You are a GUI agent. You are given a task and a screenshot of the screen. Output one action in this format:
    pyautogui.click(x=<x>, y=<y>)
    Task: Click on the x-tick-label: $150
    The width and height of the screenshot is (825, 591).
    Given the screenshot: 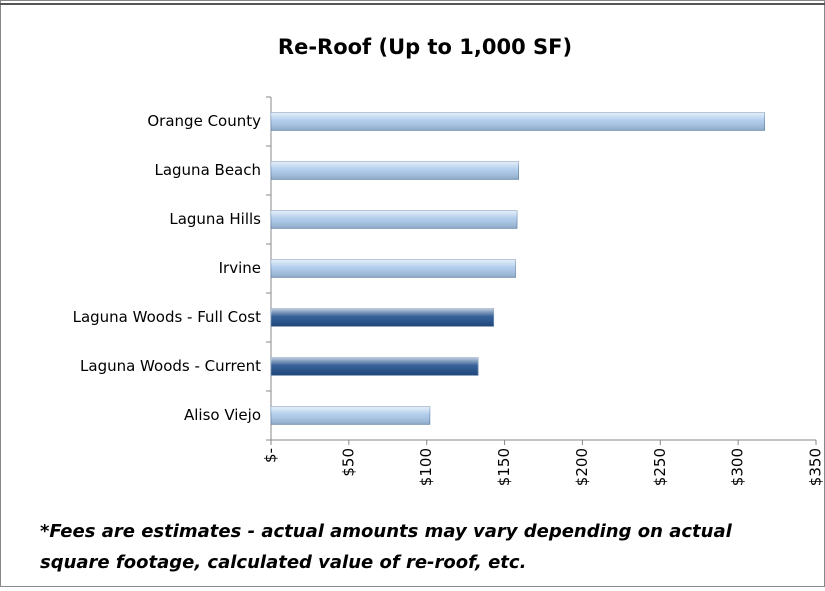 What is the action you would take?
    pyautogui.click(x=504, y=467)
    